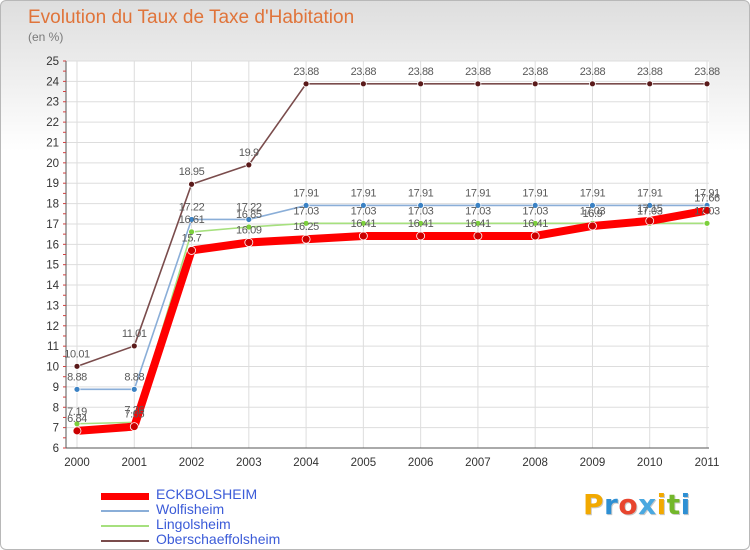 The height and width of the screenshot is (550, 750). Describe the element at coordinates (77, 412) in the screenshot. I see `data-label: 7.19` at that location.